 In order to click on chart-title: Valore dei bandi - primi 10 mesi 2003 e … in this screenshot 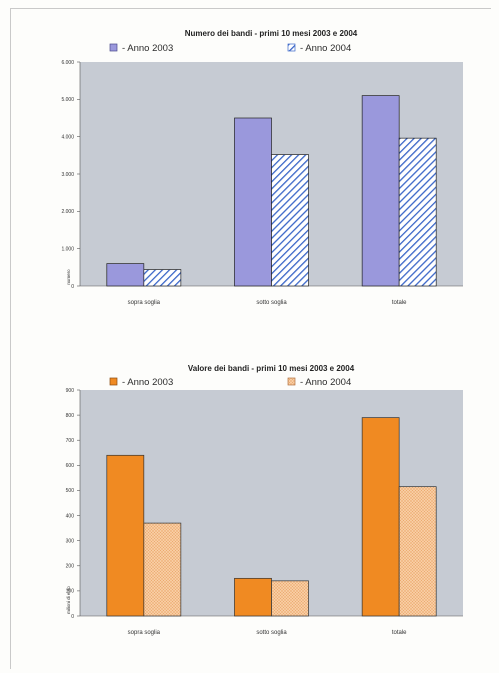, I will do `click(271, 368)`.